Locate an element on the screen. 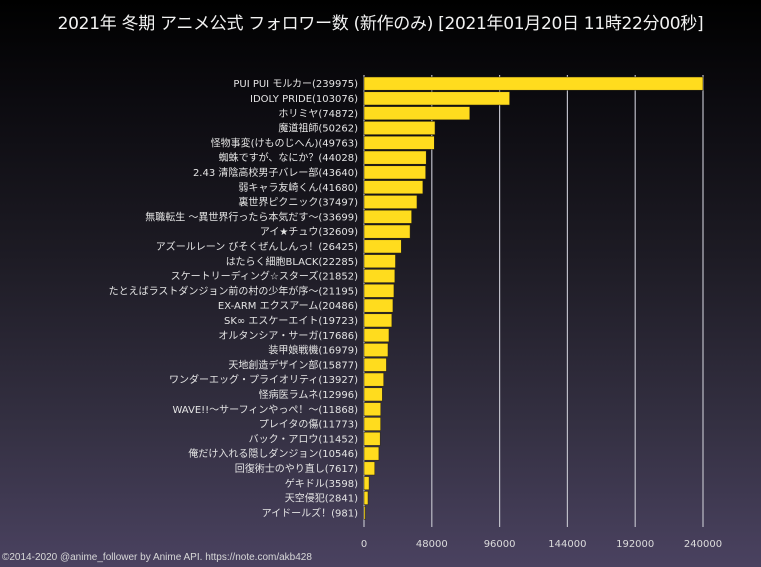 The width and height of the screenshot is (761, 567). category-label: SK∞ エスケーエイト(19723) is located at coordinates (291, 321).